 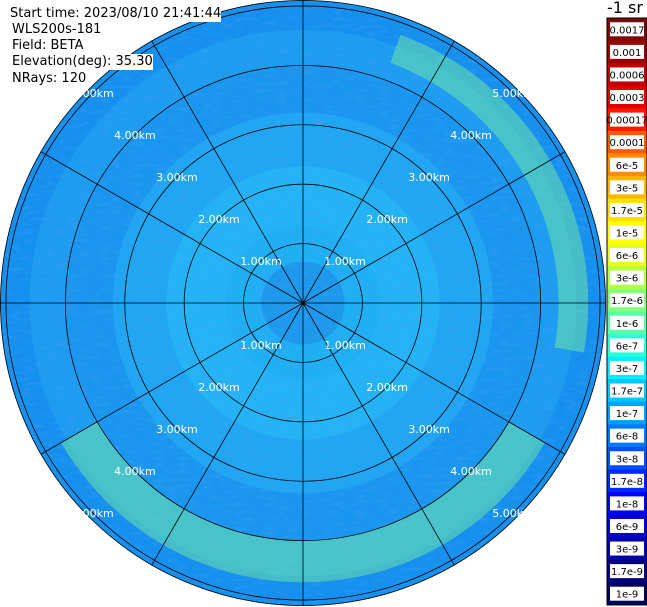 I want to click on colorbar-tick-label: 6e-7, so click(x=627, y=346).